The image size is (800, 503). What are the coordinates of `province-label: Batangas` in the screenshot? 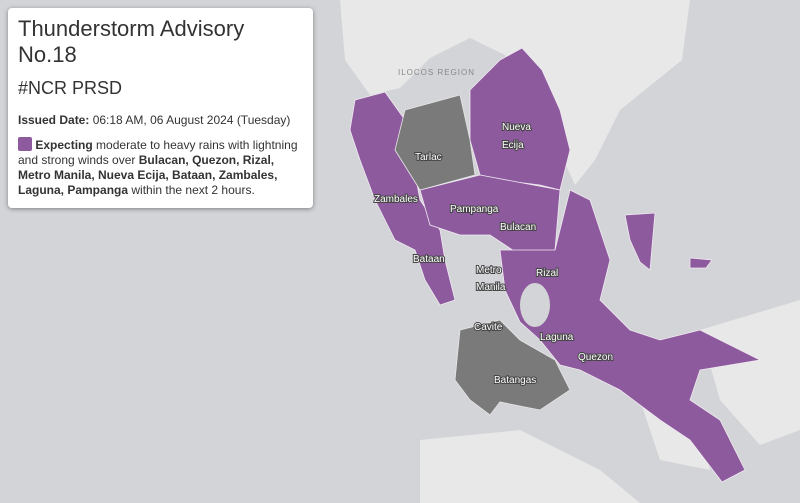 It's located at (515, 380).